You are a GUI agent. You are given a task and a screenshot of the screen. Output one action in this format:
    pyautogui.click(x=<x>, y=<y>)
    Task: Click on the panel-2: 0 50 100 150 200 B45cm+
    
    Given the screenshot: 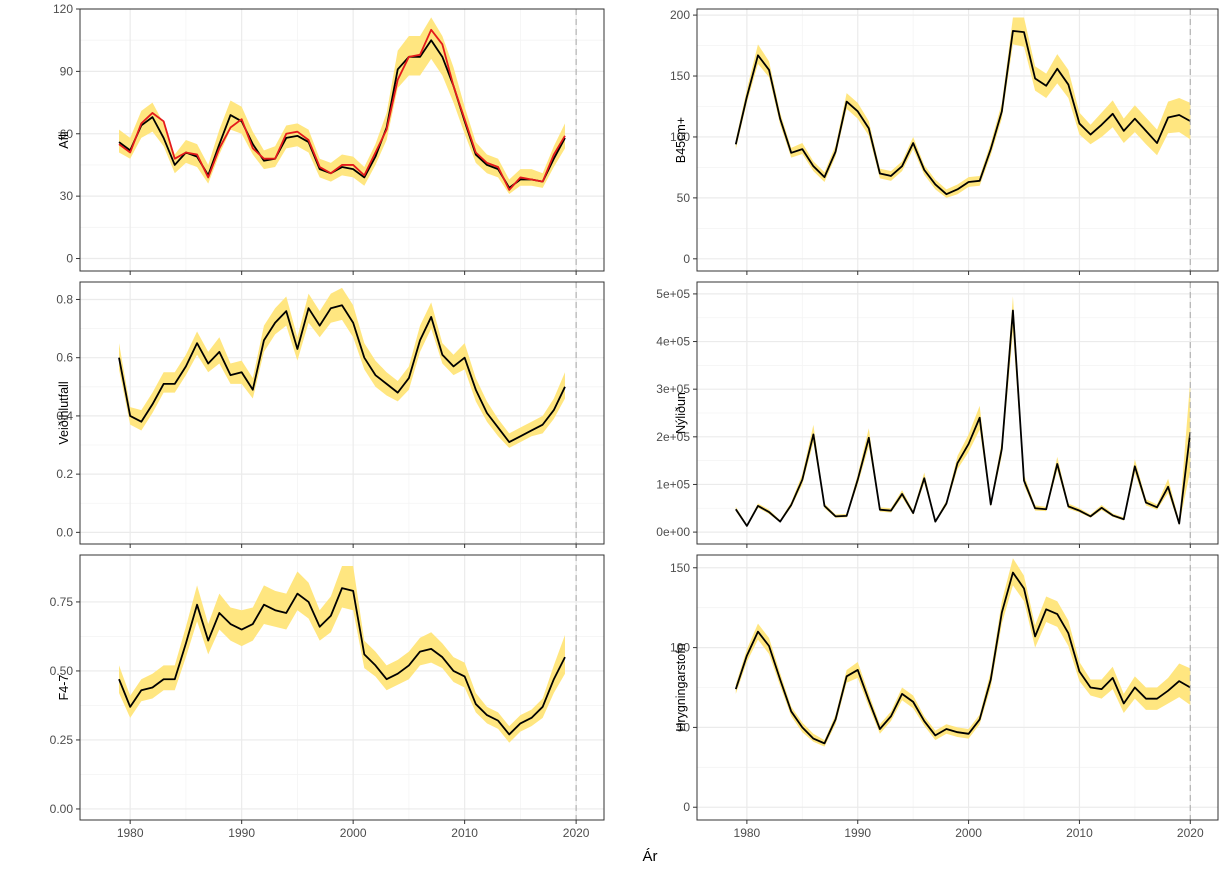 What is the action you would take?
    pyautogui.click(x=944, y=141)
    